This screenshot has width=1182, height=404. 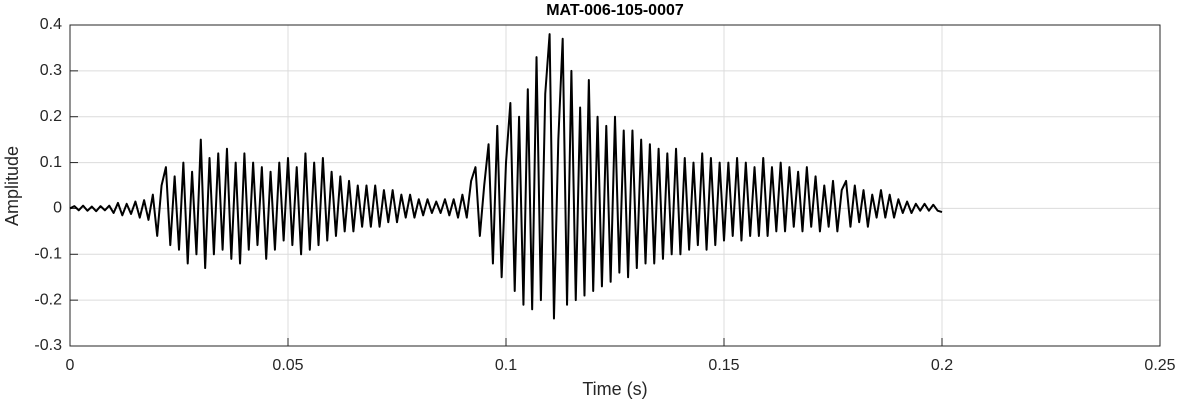 I want to click on y-tick-label: 0.3, so click(x=51, y=70).